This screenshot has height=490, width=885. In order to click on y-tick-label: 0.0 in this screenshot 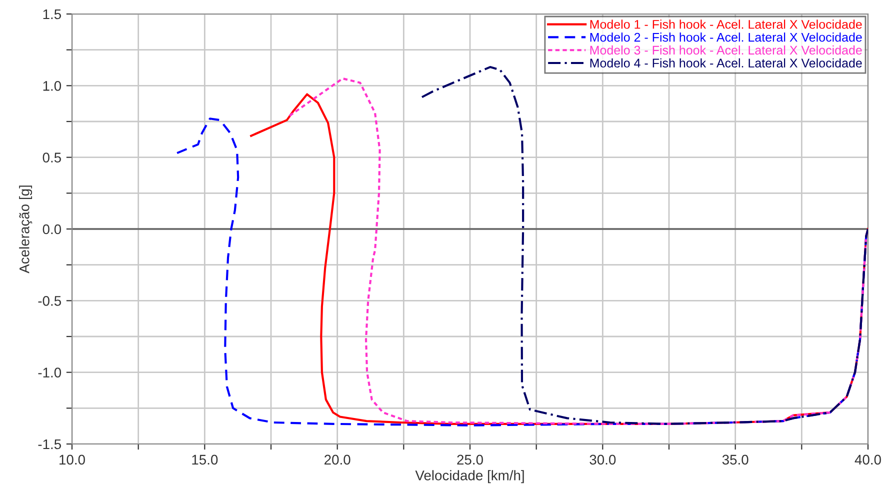, I will do `click(52, 229)`.